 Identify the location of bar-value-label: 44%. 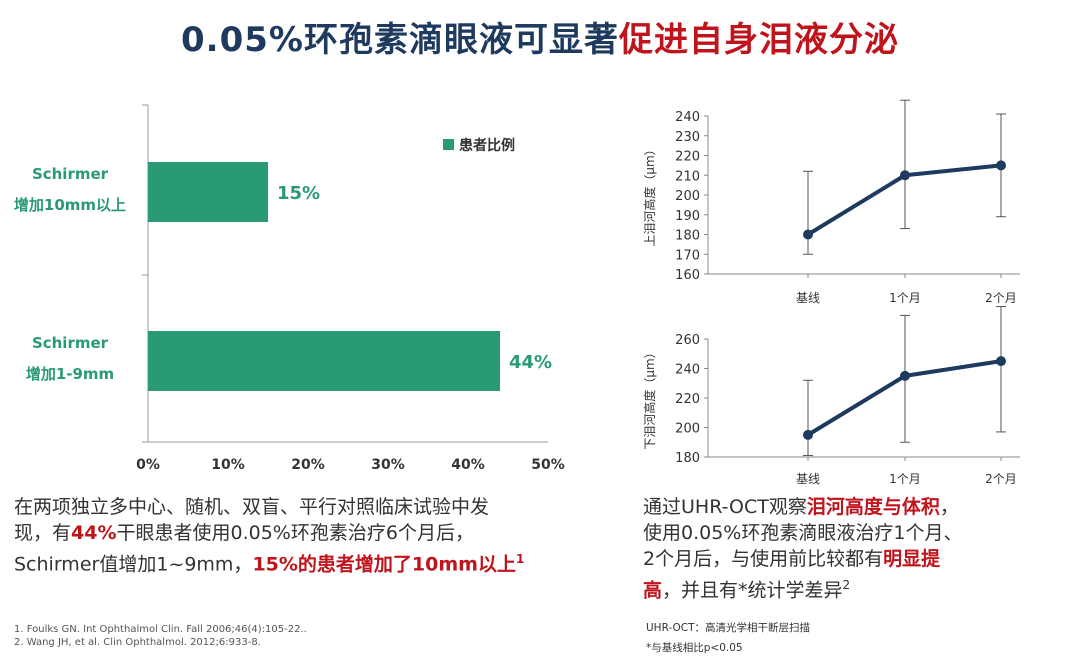
(530, 362).